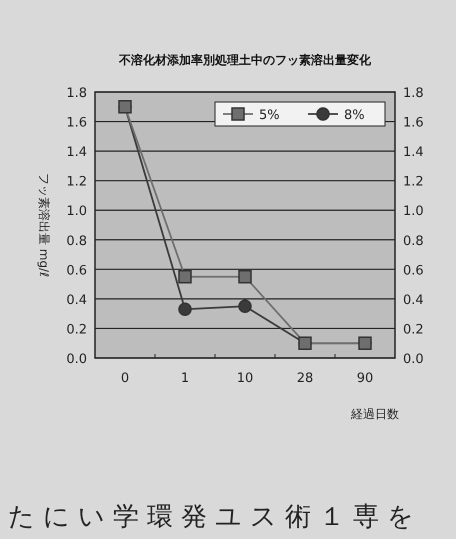 The height and width of the screenshot is (539, 456). Describe the element at coordinates (413, 152) in the screenshot. I see `y2-tick-label: 1.4` at that location.